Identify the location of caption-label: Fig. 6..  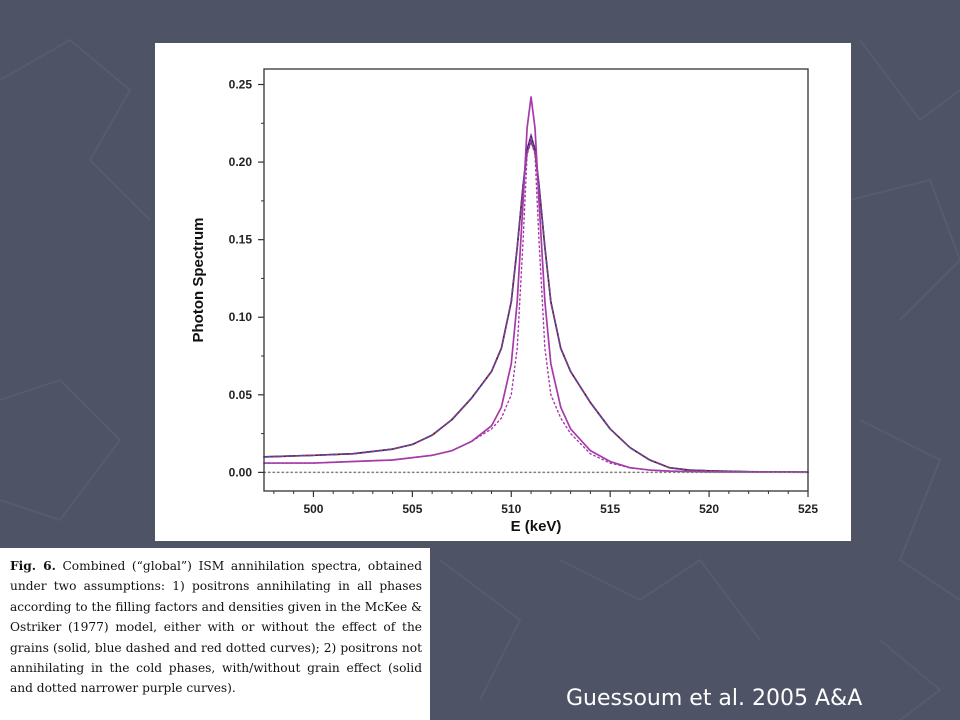
(33, 566).